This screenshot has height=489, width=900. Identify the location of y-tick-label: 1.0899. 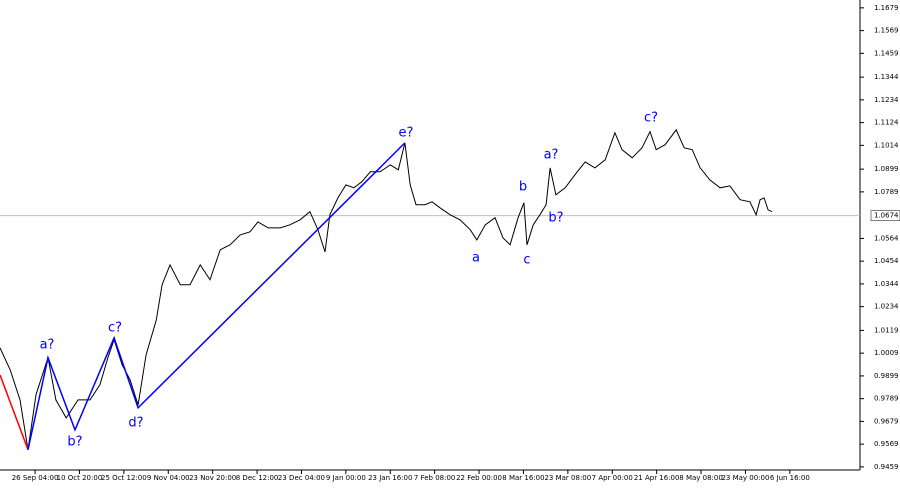
(886, 169).